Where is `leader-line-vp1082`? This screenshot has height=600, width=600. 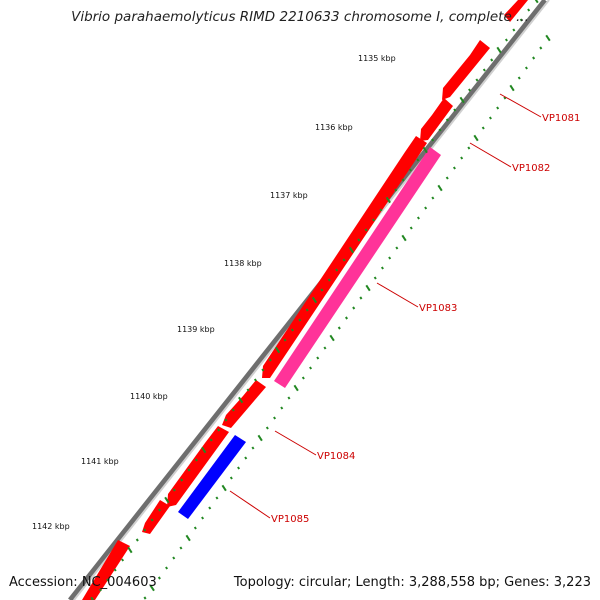 leader-line-vp1082 is located at coordinates (490, 155).